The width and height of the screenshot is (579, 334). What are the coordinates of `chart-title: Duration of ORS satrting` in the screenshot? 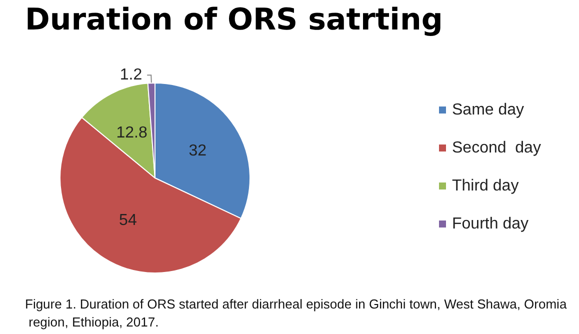 It's located at (234, 20).